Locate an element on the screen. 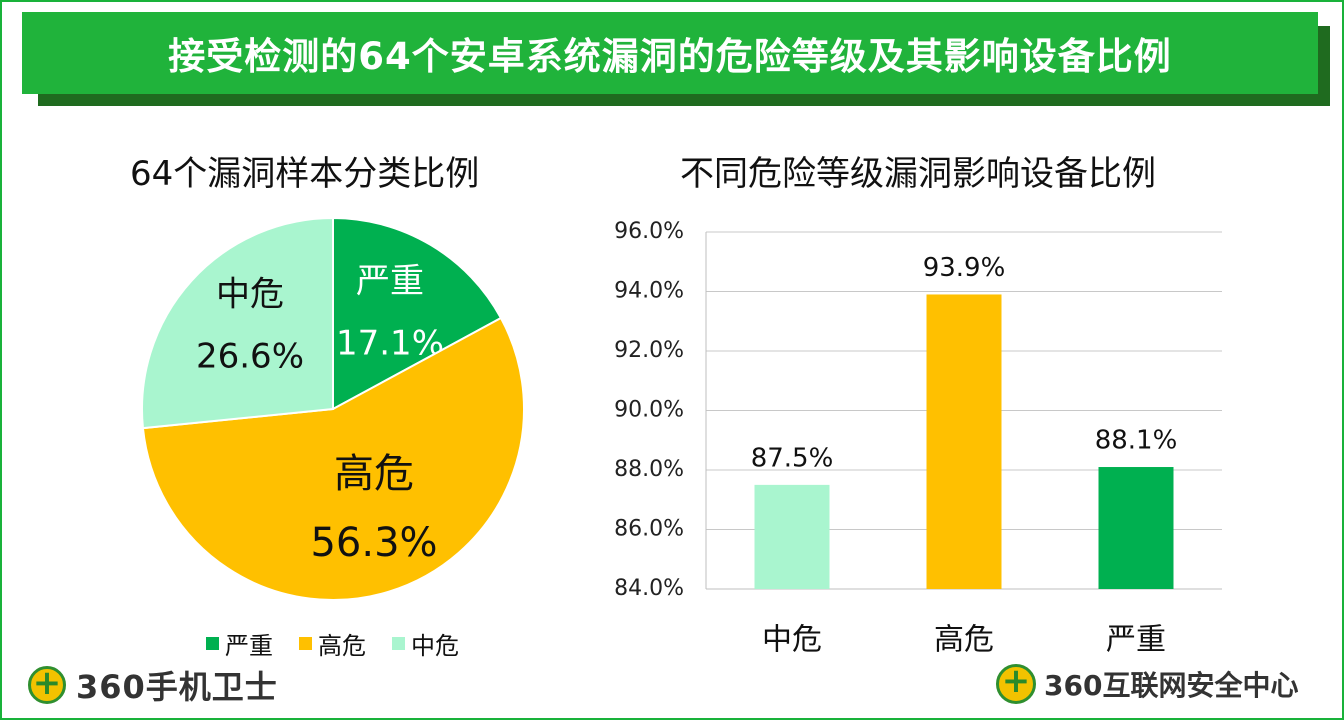  legend-label-severe: 严重 is located at coordinates (249, 646).